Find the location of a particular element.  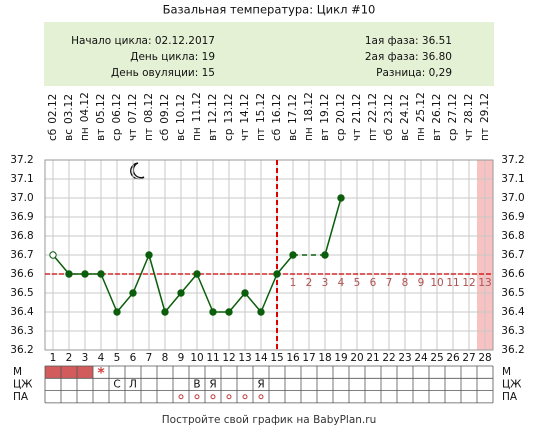

weekday: вт is located at coordinates (101, 135).